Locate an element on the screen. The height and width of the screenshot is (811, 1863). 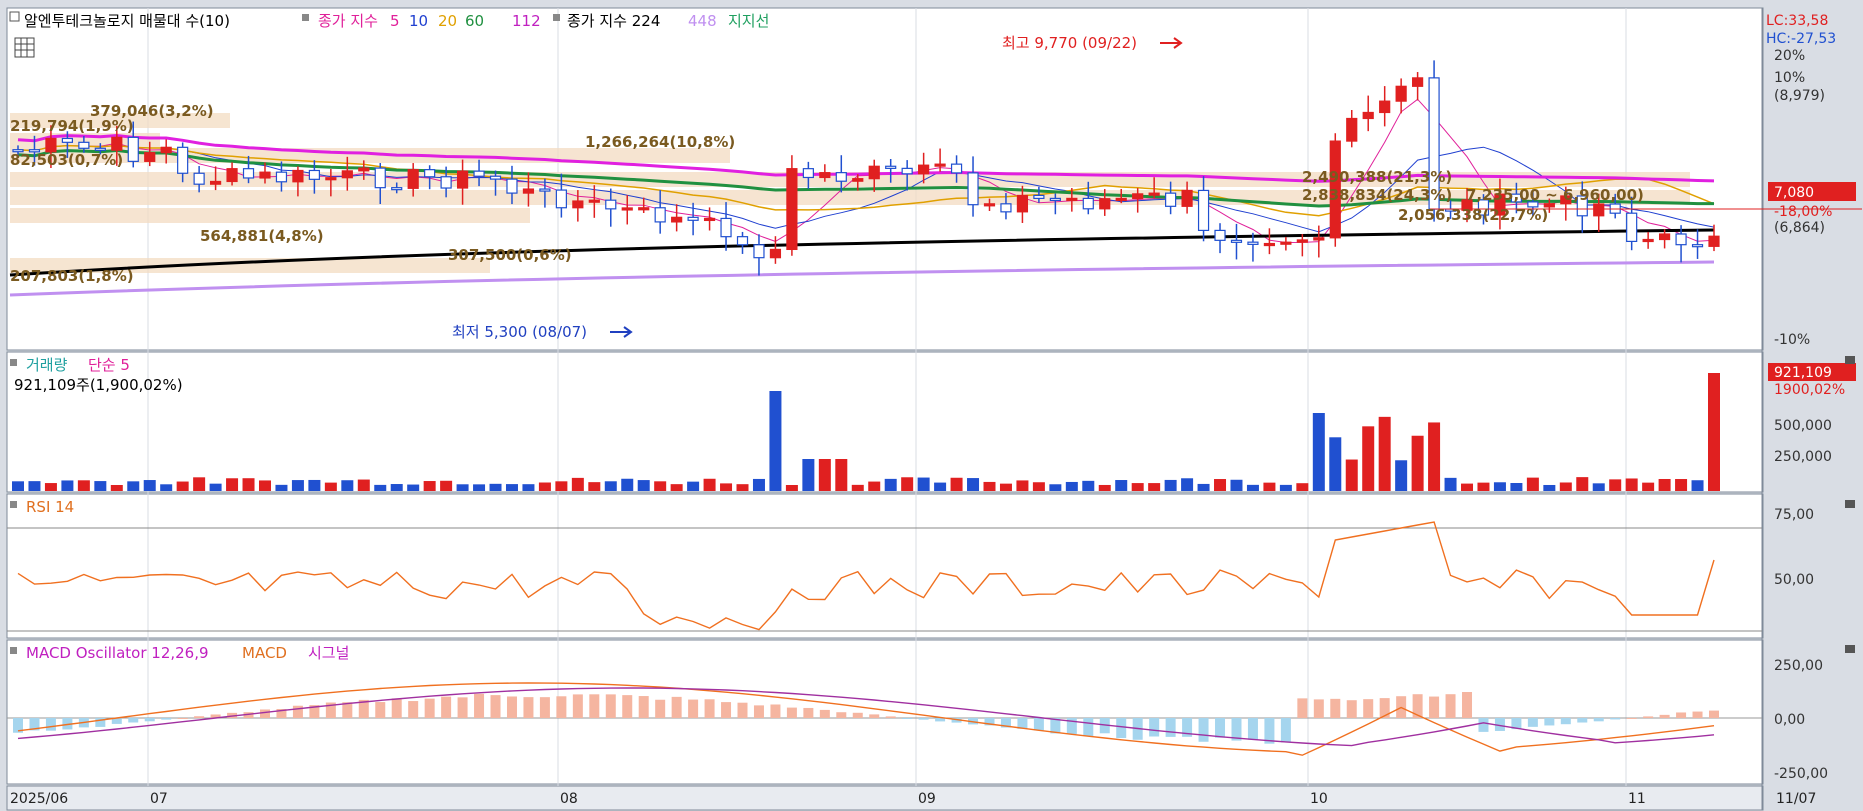
rsi-close-icon is located at coordinates (1850, 504).